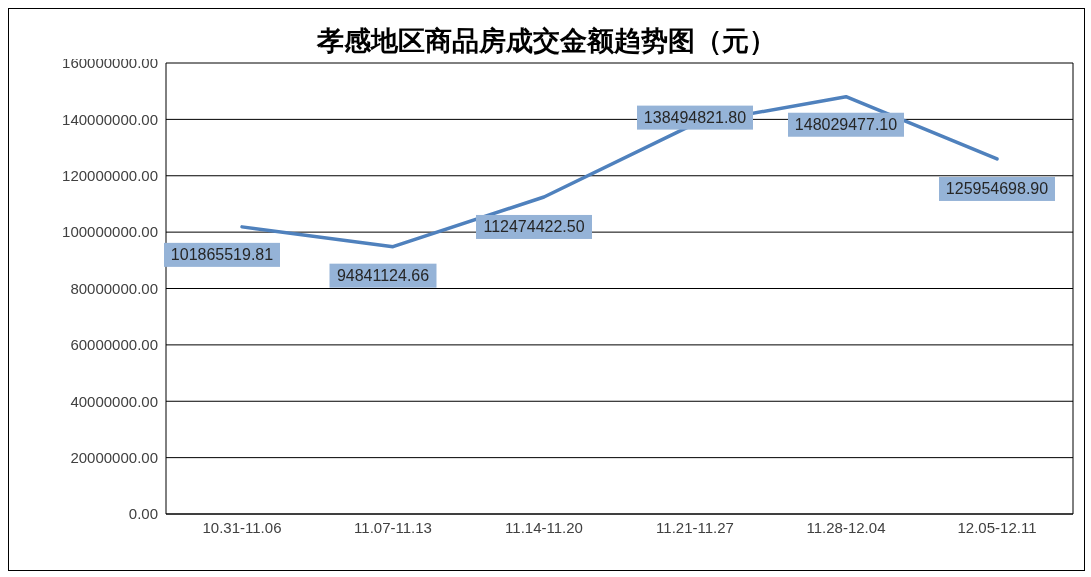 The height and width of the screenshot is (577, 1091). I want to click on x-tick-label: 11.21-11.27, so click(695, 527).